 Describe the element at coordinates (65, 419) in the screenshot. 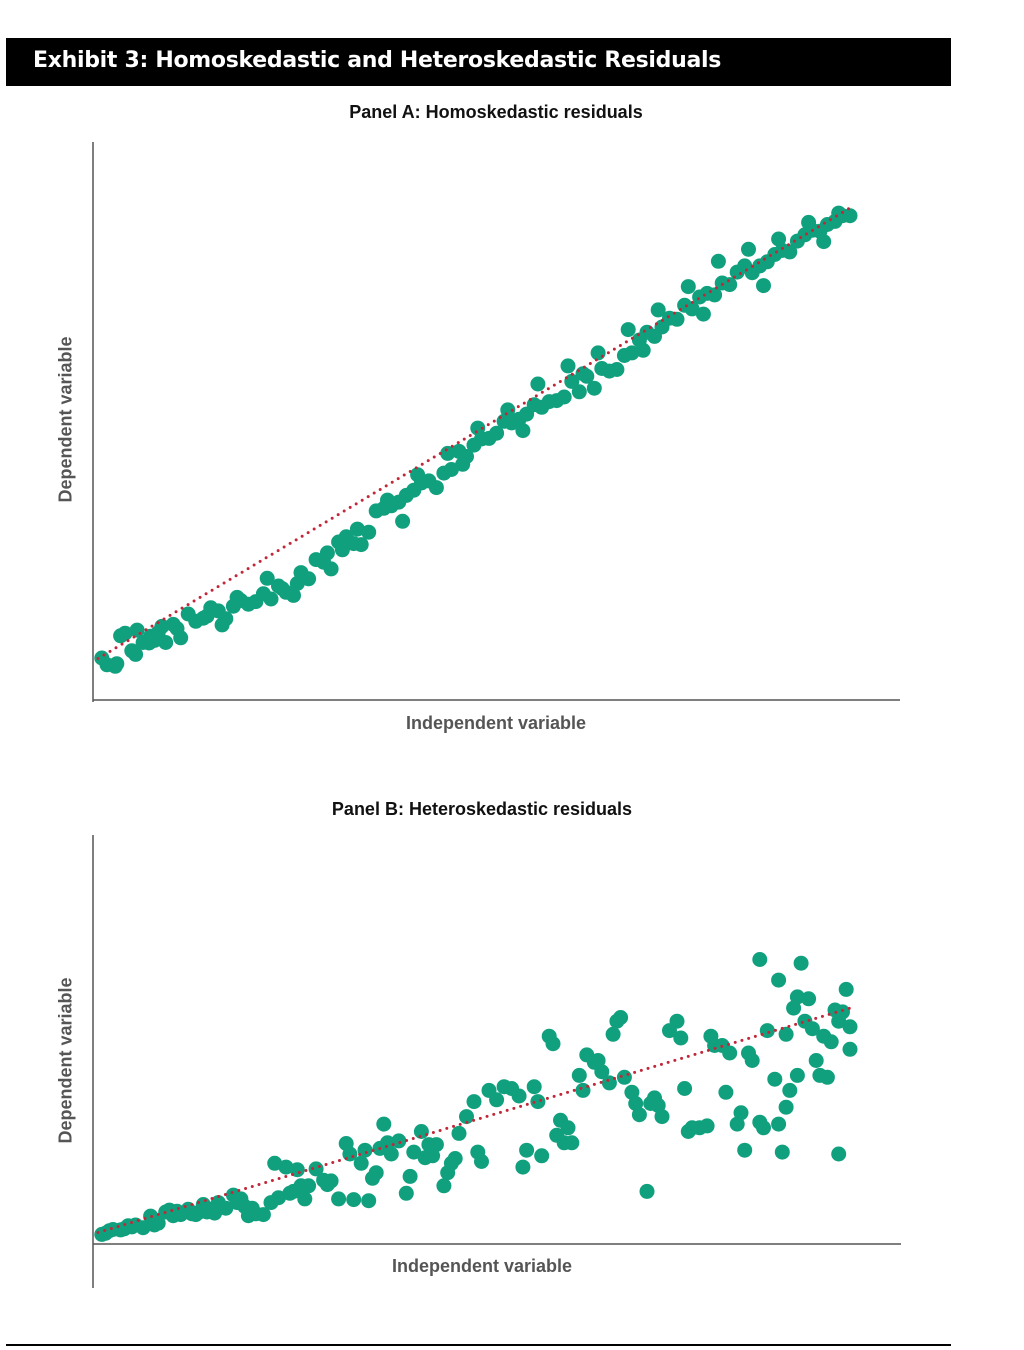

I see `panel-a-y-axis-label: Dependent variable` at that location.